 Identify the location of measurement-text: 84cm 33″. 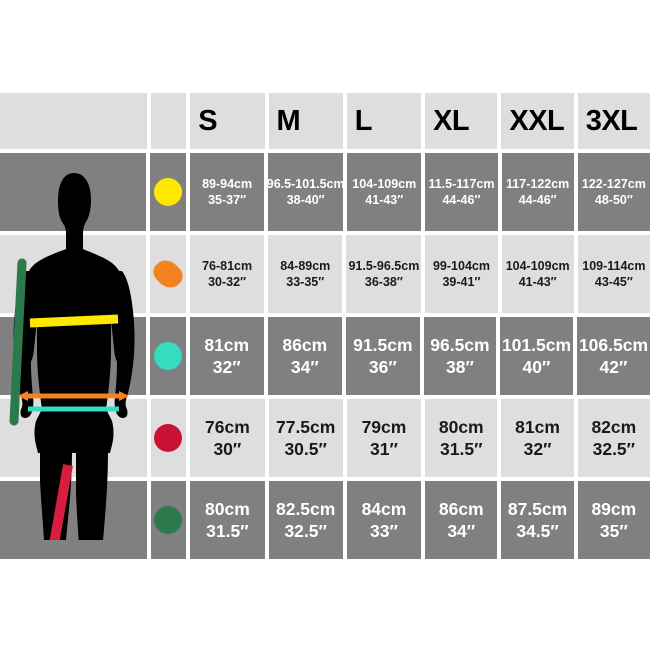
(384, 520).